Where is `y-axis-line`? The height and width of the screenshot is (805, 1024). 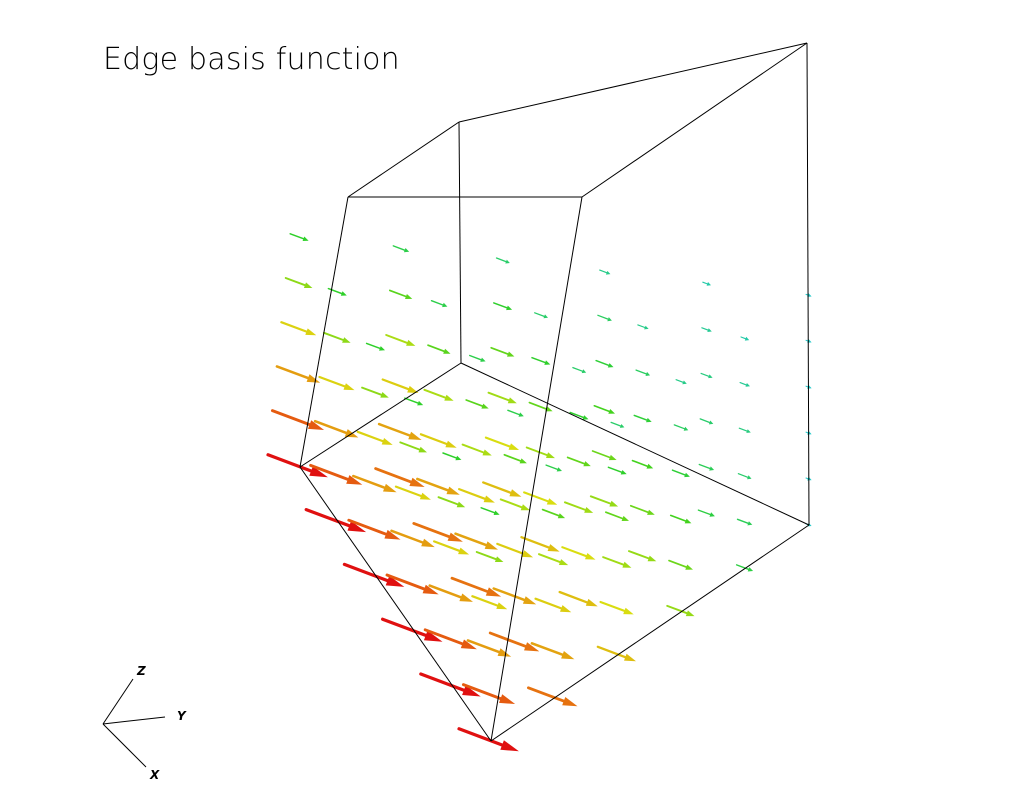
y-axis-line is located at coordinates (134, 720).